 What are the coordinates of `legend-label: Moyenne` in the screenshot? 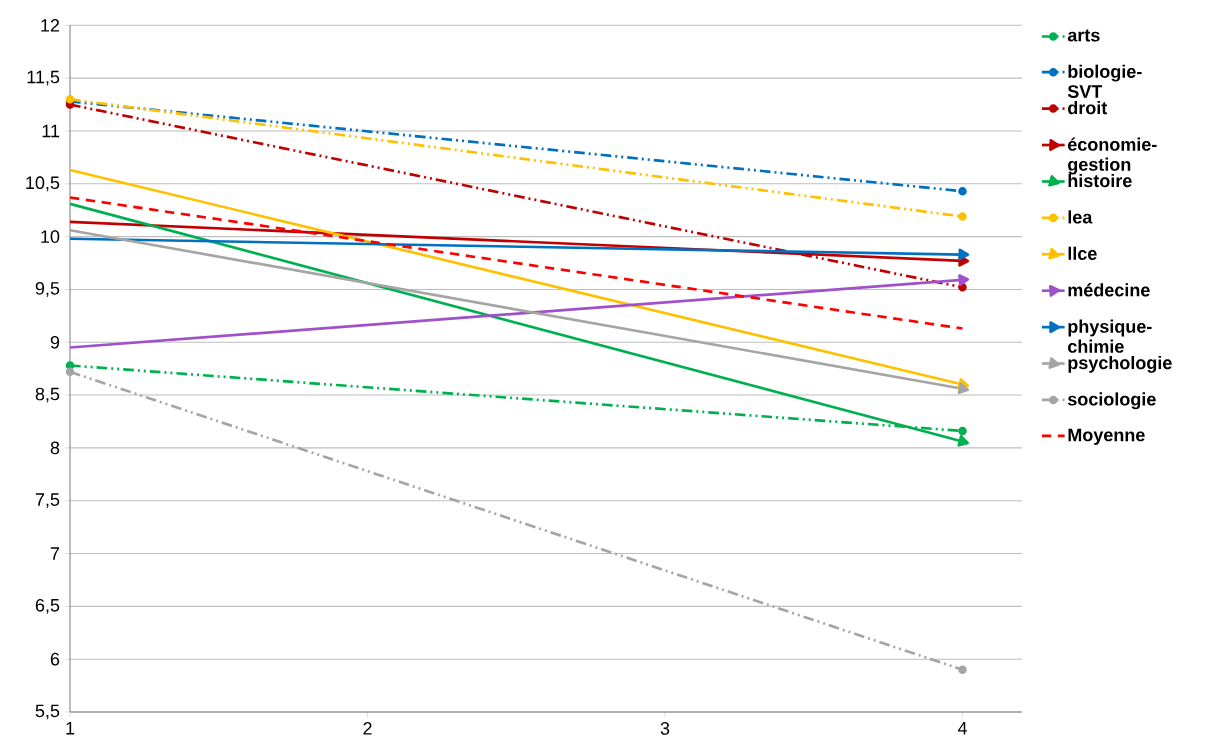 It's located at (1106, 436).